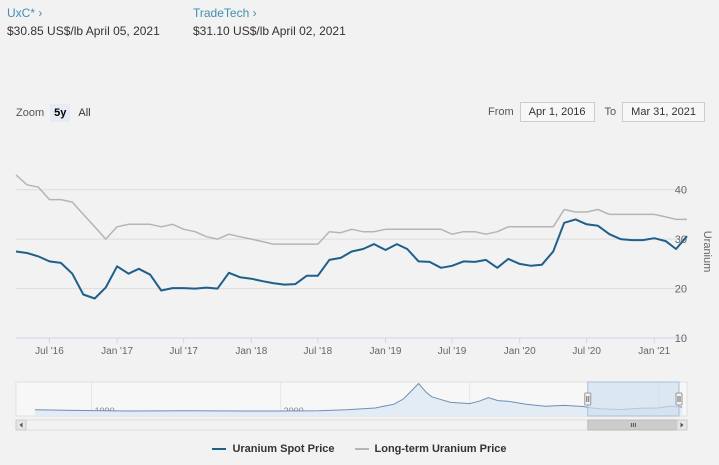 This screenshot has height=465, width=719. I want to click on ticker-name: UxC* ›, so click(25, 13).